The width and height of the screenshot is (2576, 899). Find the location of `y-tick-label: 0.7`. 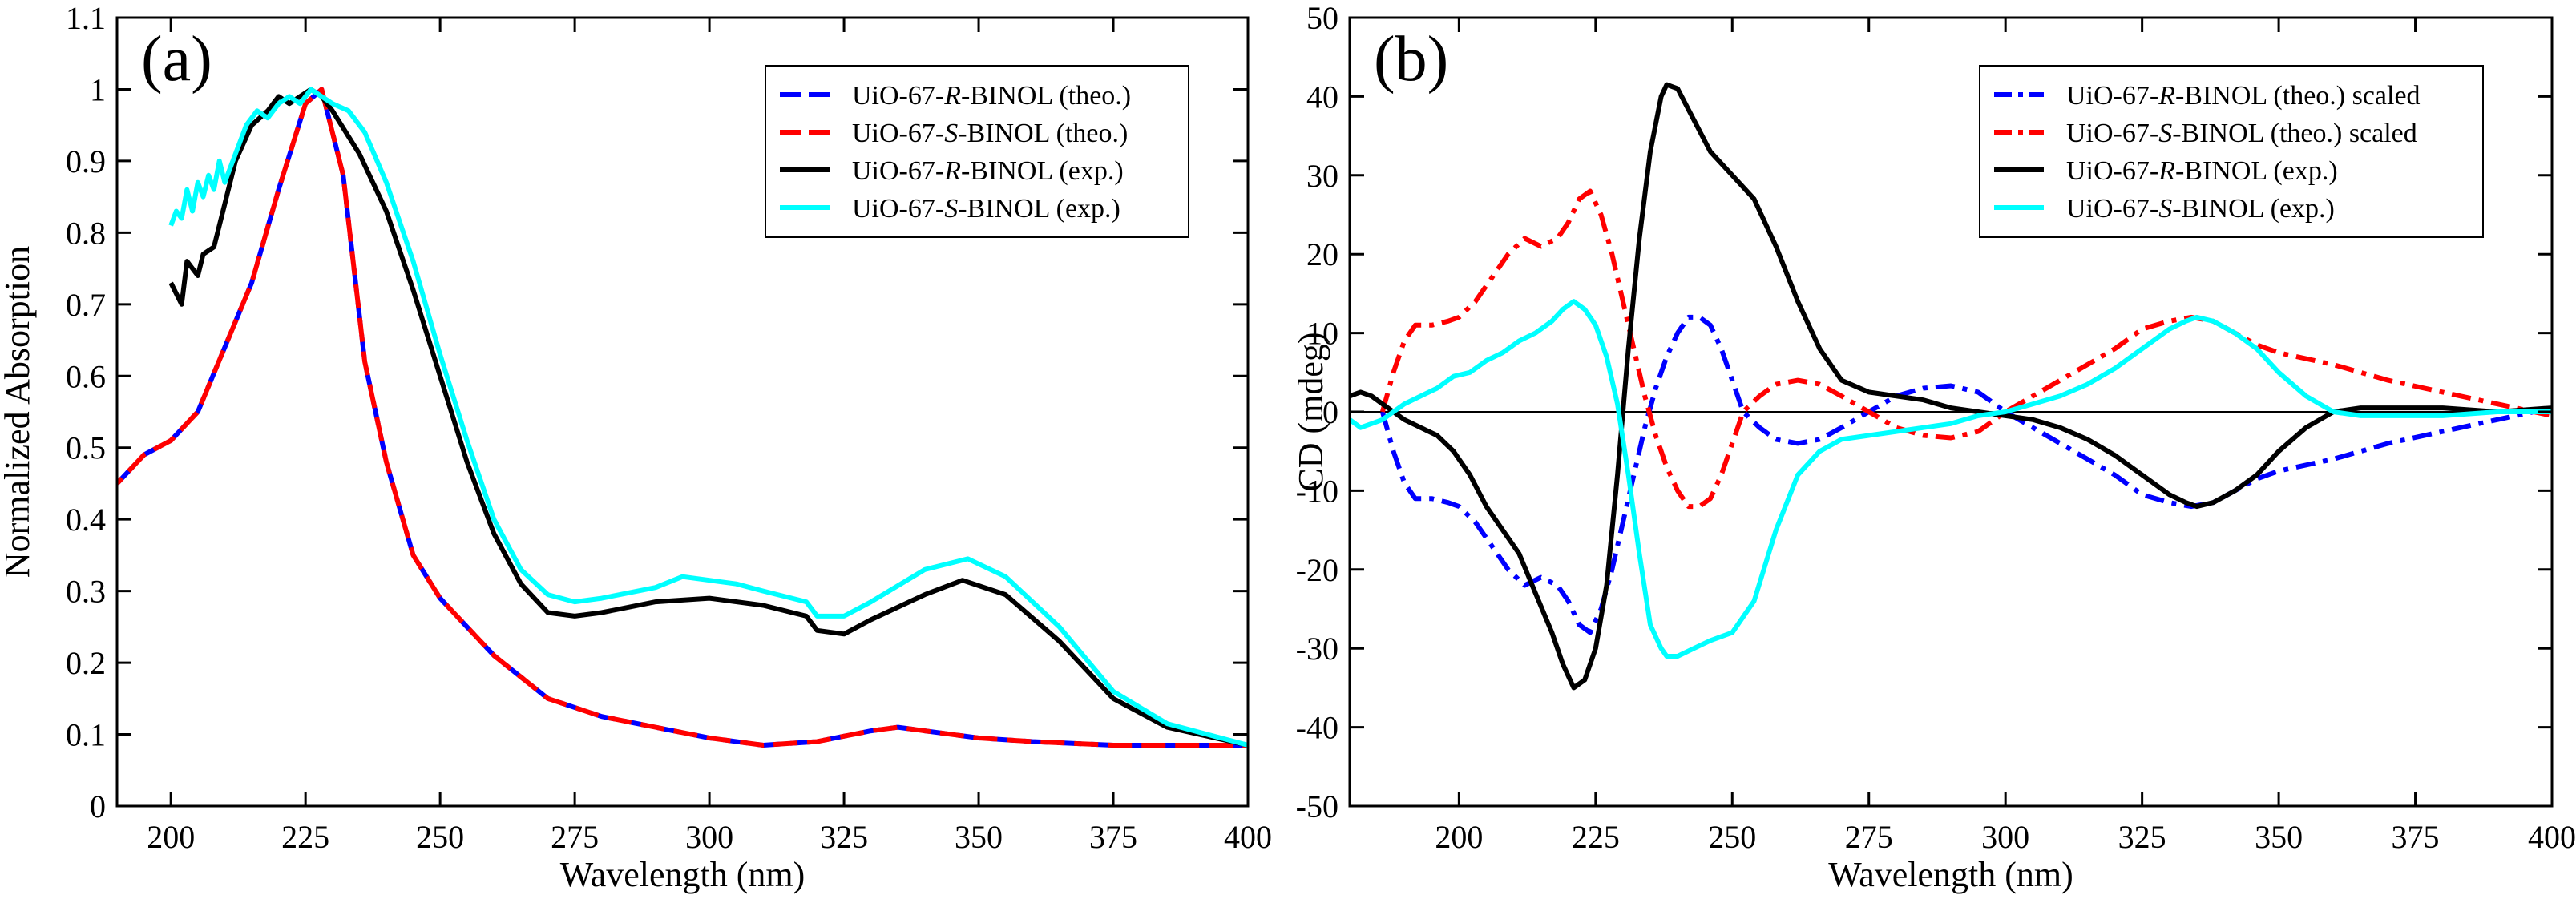

y-tick-label: 0.7 is located at coordinates (86, 305).